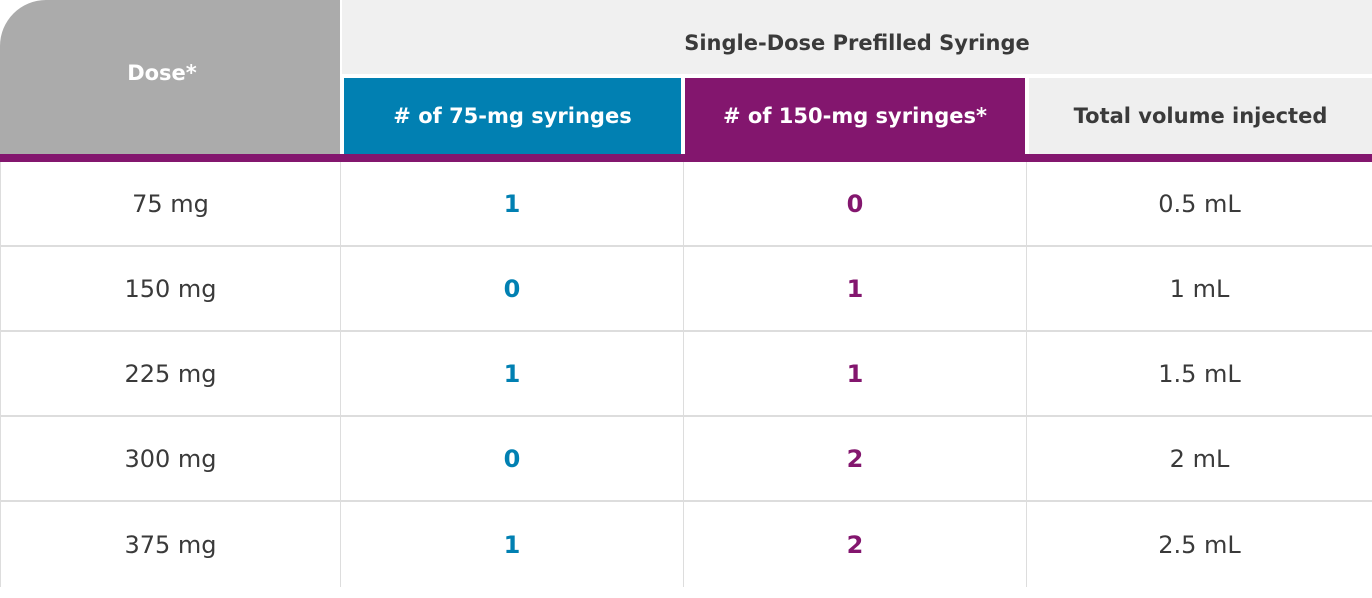 The width and height of the screenshot is (1372, 598). What do you see at coordinates (855, 203) in the screenshot?
I see `count-150mg-cell: 0` at bounding box center [855, 203].